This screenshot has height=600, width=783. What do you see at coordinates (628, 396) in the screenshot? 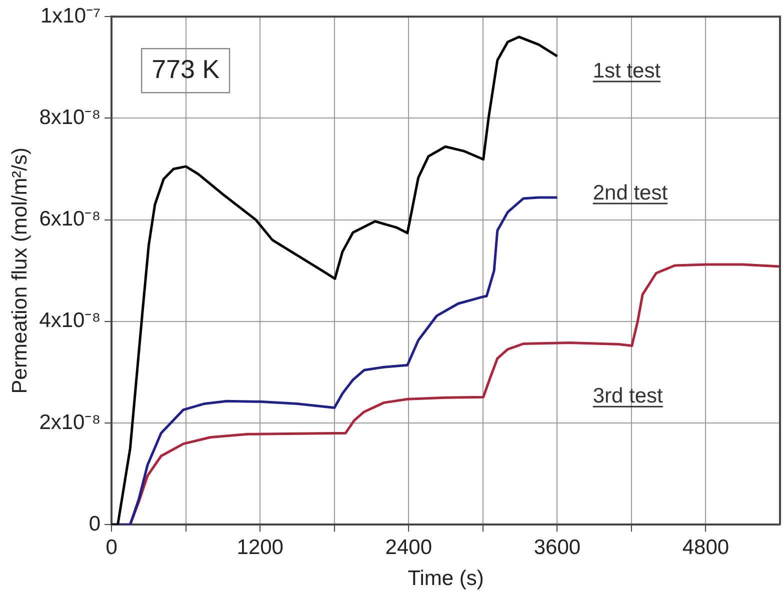
I see `series-label: 3rd test` at bounding box center [628, 396].